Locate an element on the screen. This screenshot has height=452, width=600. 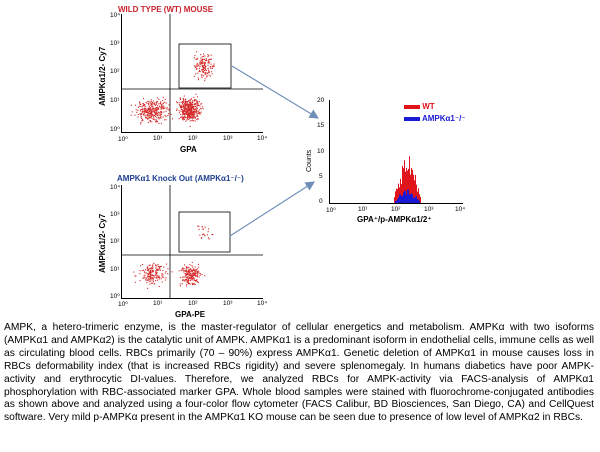
ko-y-tick-4: 10⁴ is located at coordinates (115, 187).